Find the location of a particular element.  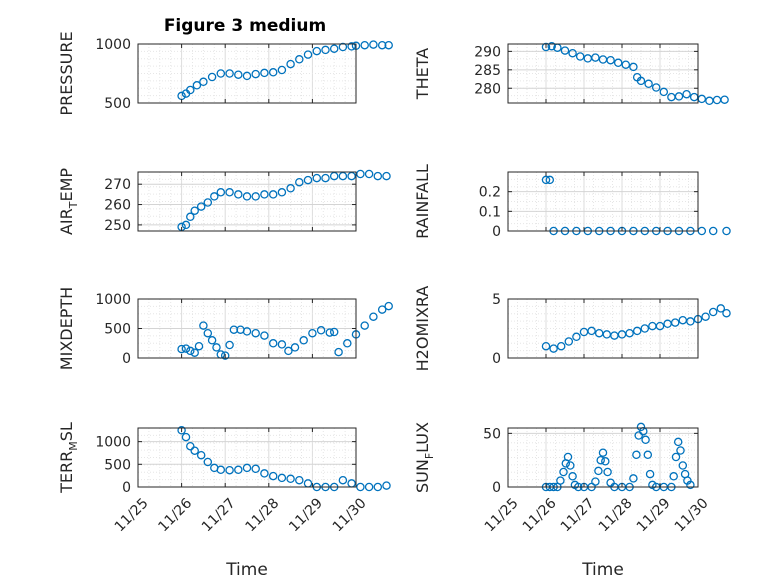

chart-6-y-tick-label: 0 is located at coordinates (496, 359).